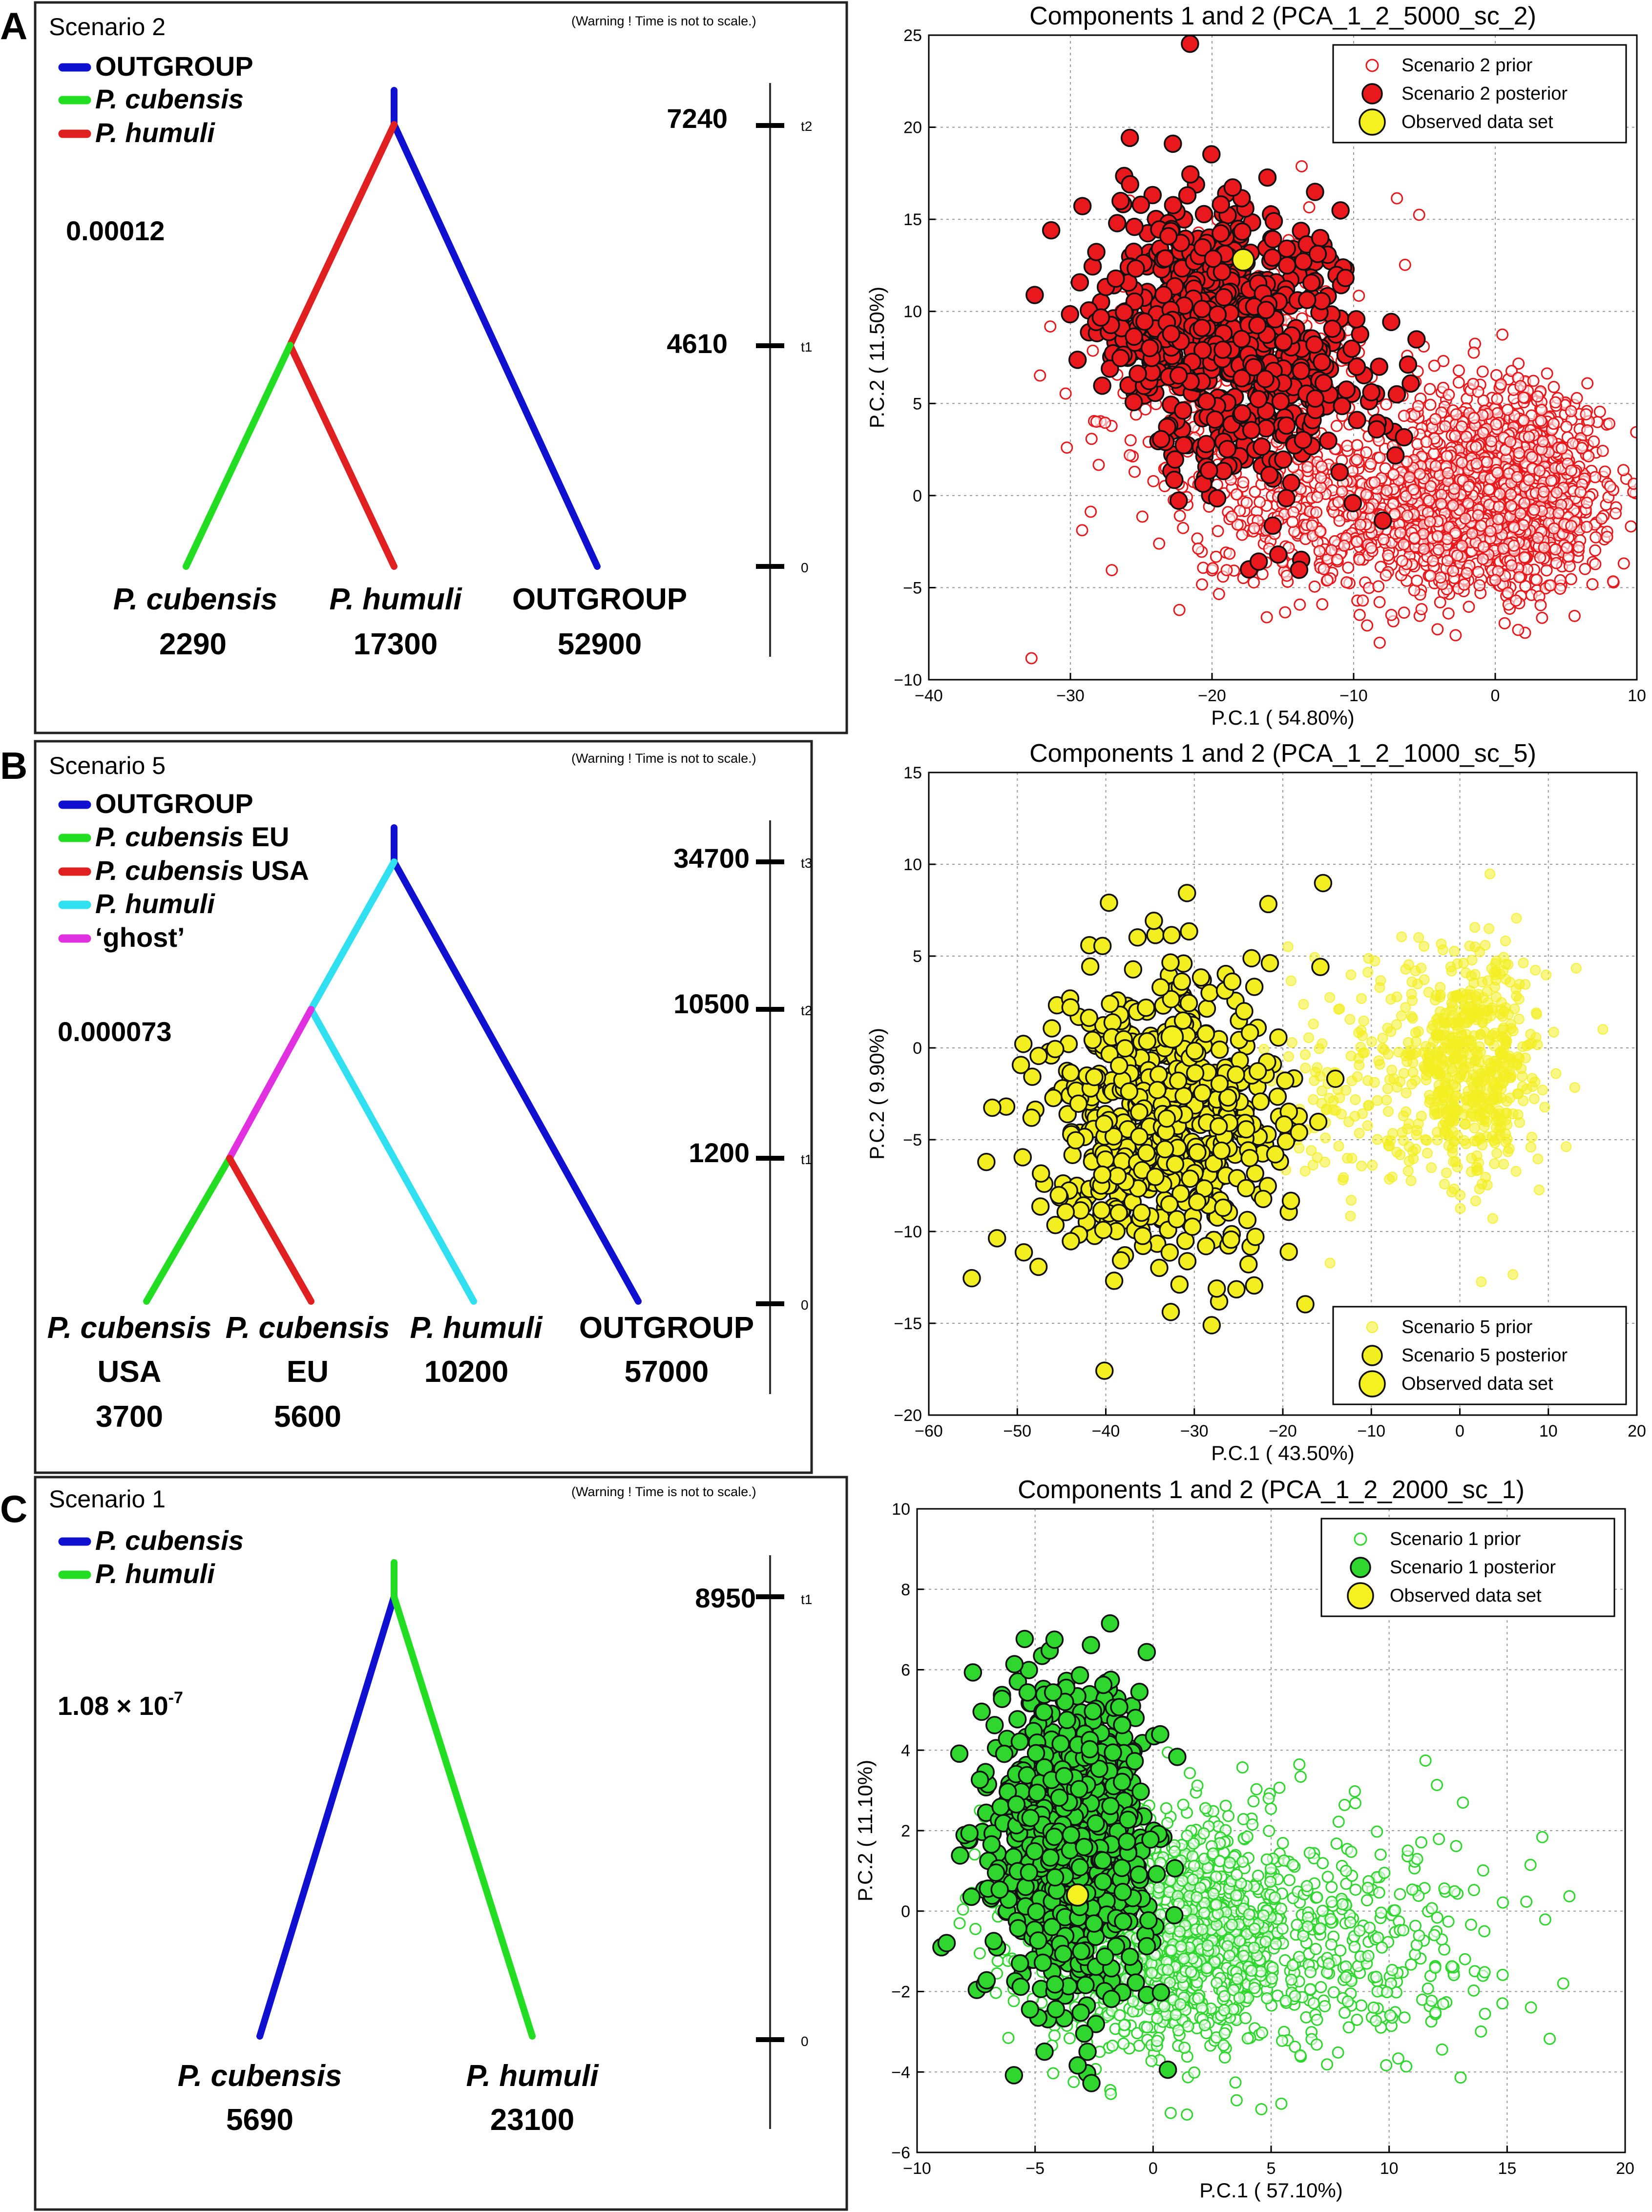  Describe the element at coordinates (807, 1159) in the screenshot. I see `time-label: t1` at that location.